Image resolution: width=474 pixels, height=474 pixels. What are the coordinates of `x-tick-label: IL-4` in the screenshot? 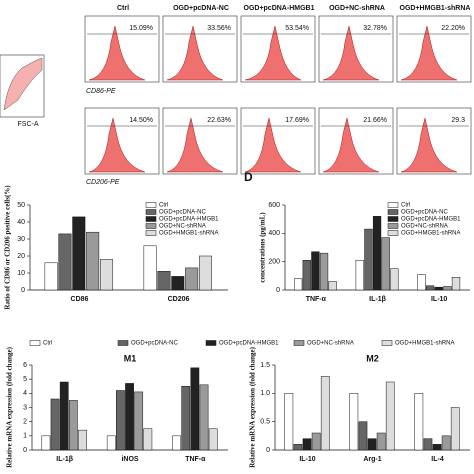 It's located at (437, 459).